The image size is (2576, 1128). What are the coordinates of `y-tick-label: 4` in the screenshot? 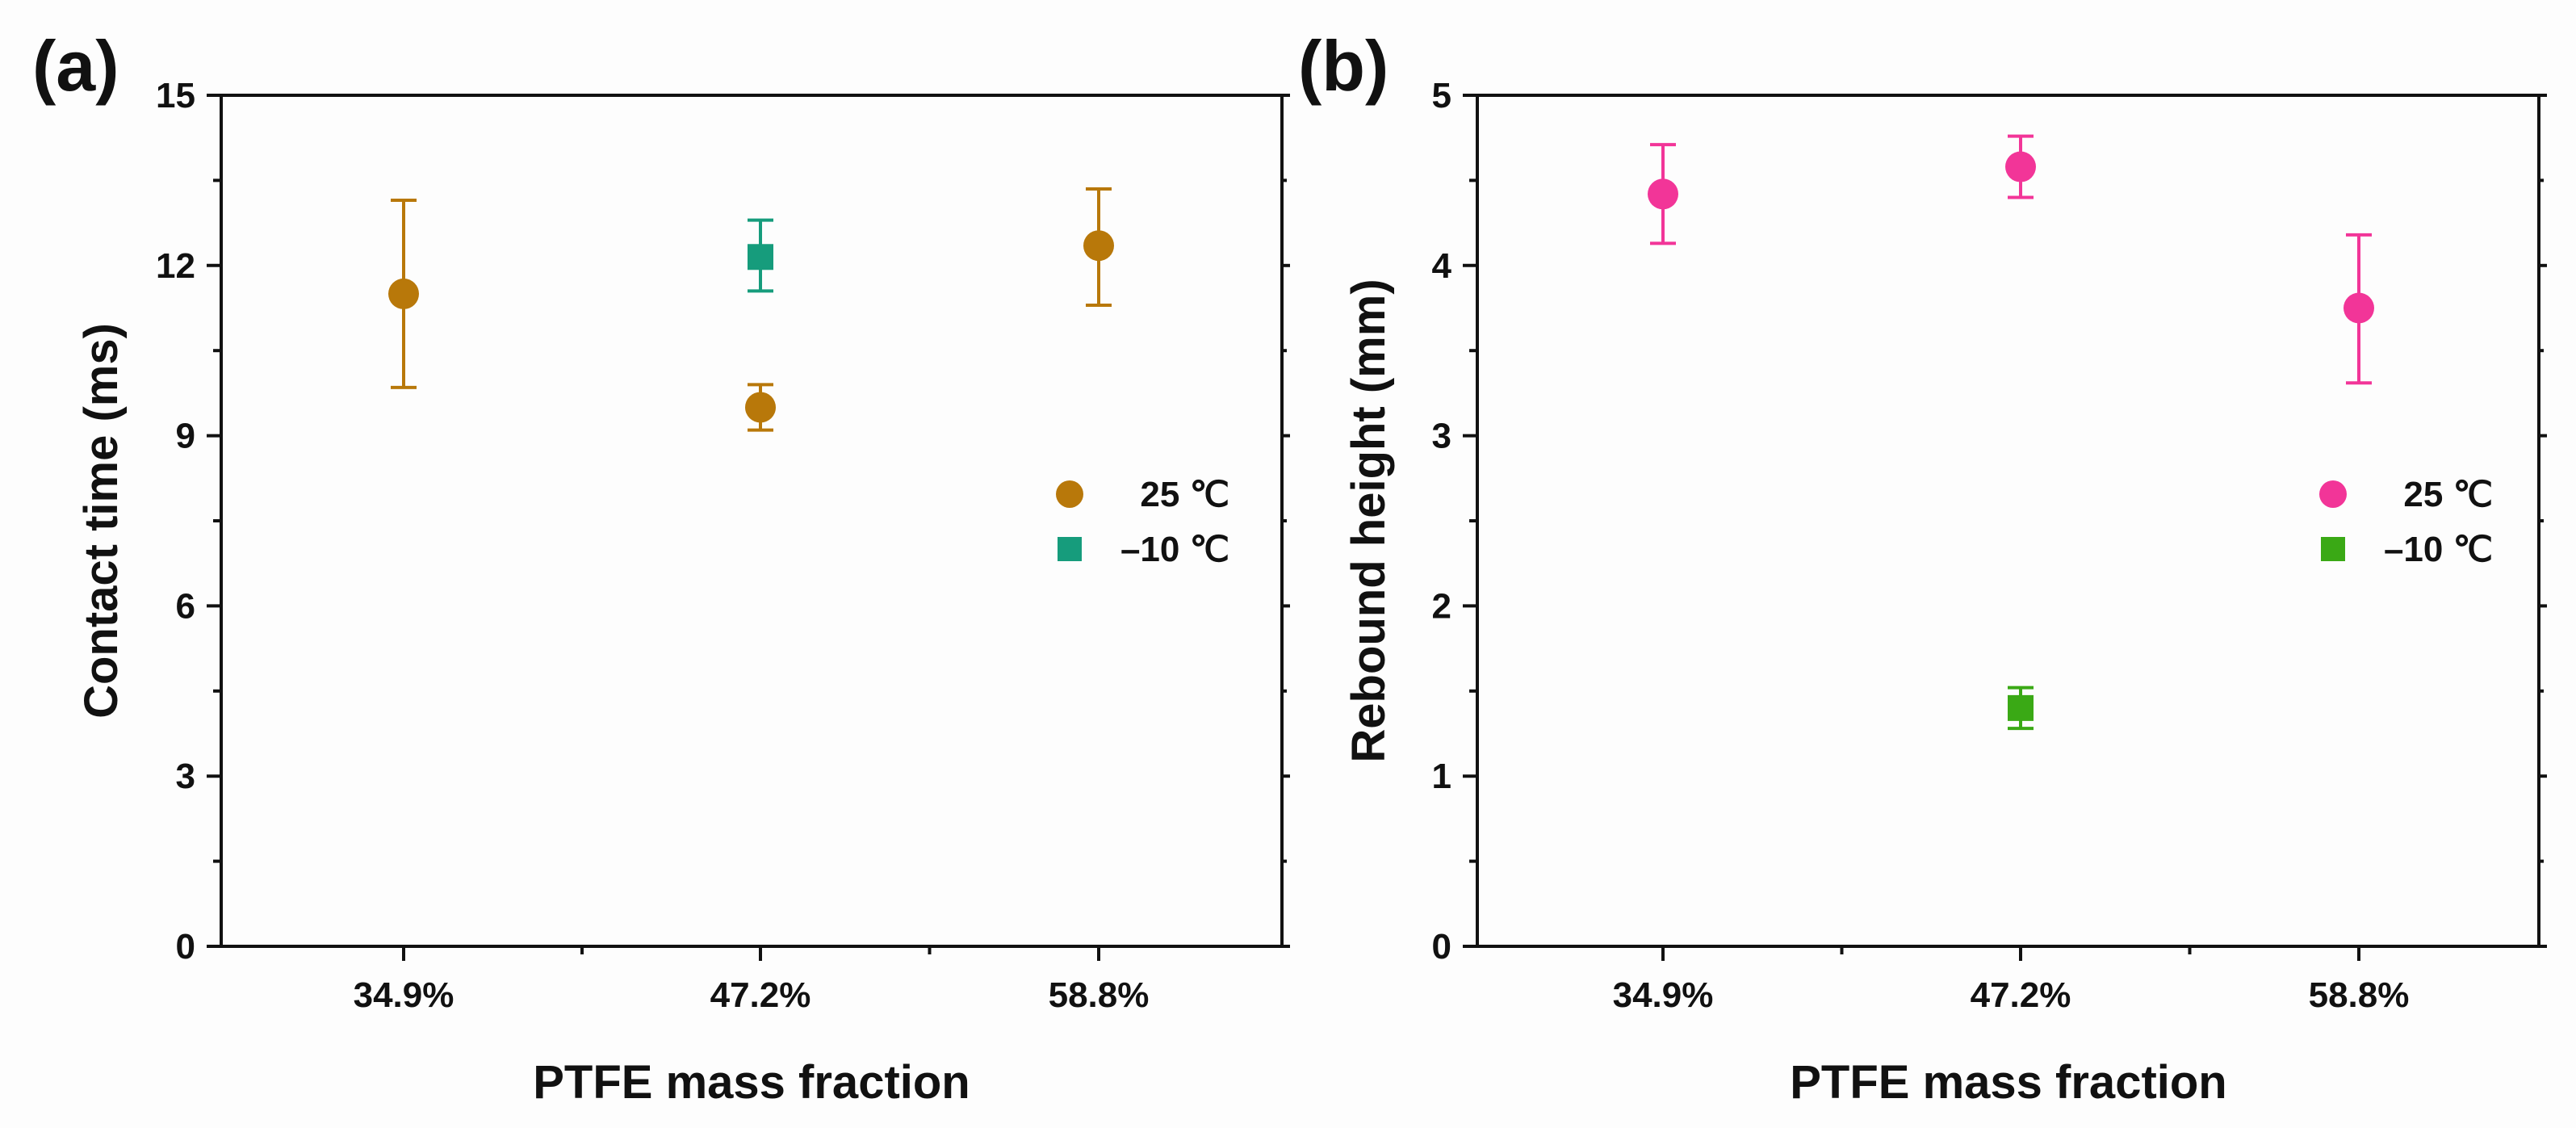 It's located at (1442, 266).